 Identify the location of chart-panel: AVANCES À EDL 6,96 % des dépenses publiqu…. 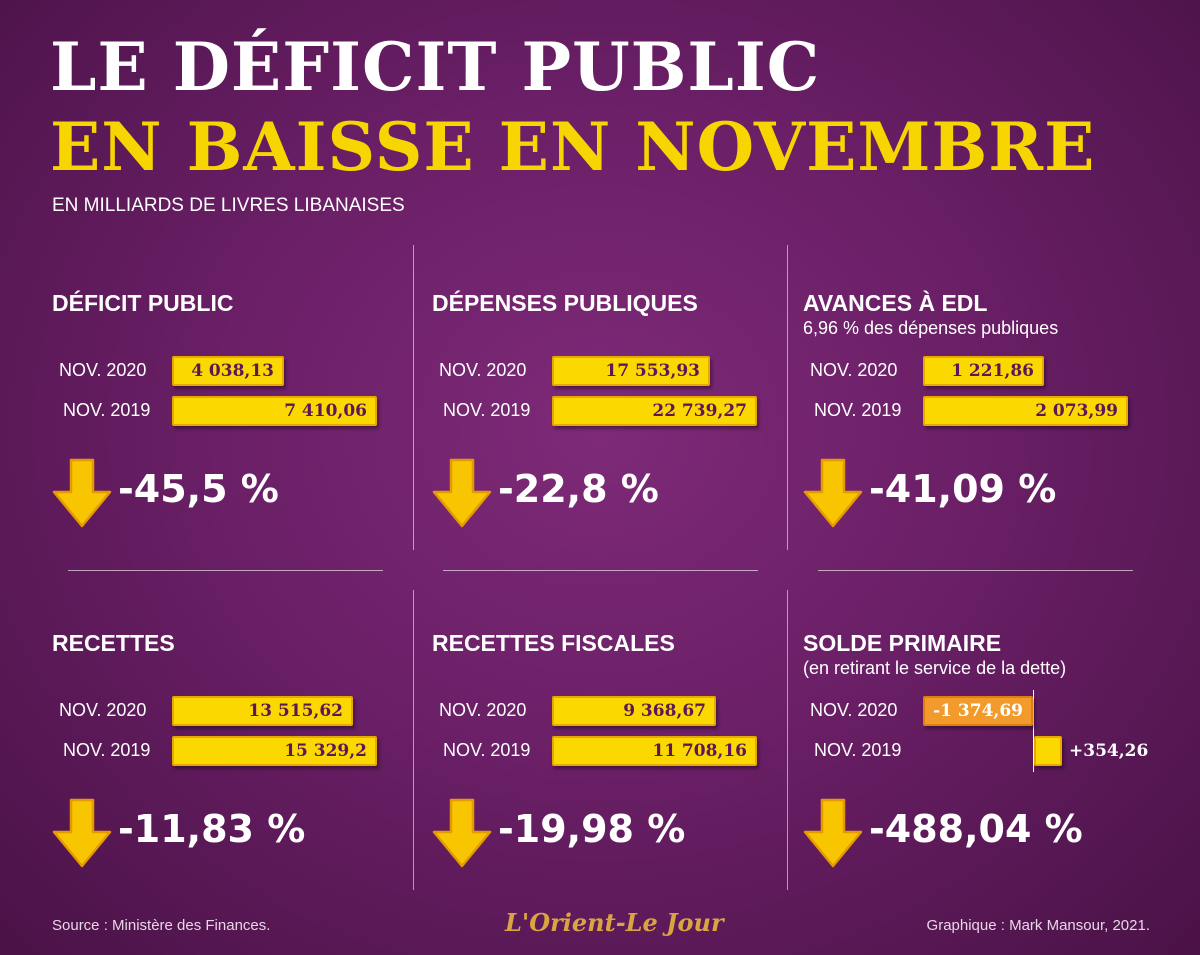
(988, 440).